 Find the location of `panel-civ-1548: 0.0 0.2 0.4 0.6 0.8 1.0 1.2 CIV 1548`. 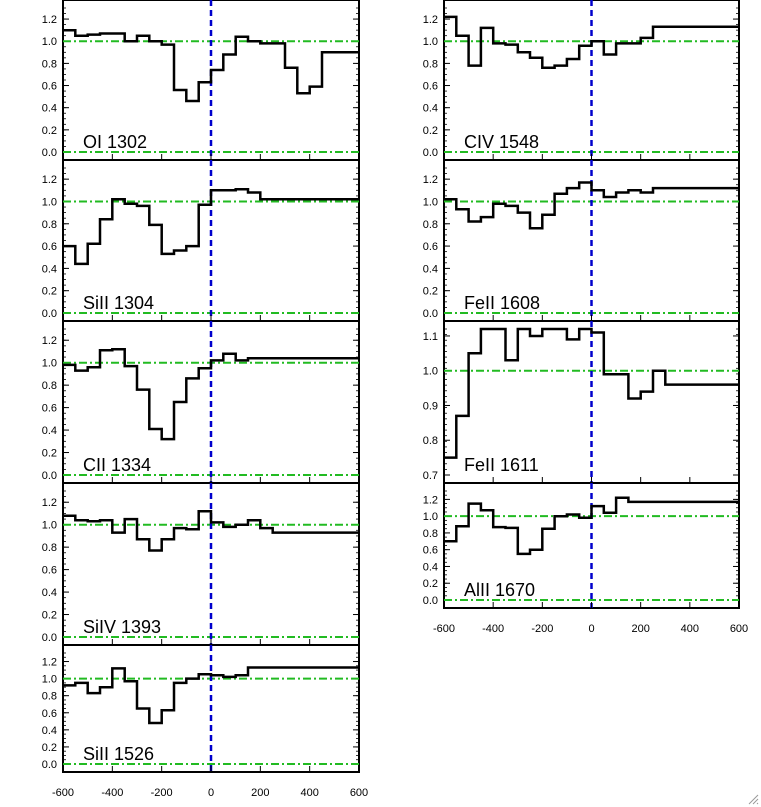

panel-civ-1548: 0.0 0.2 0.4 0.6 0.8 1.0 1.2 CIV 1548 is located at coordinates (581, 80).